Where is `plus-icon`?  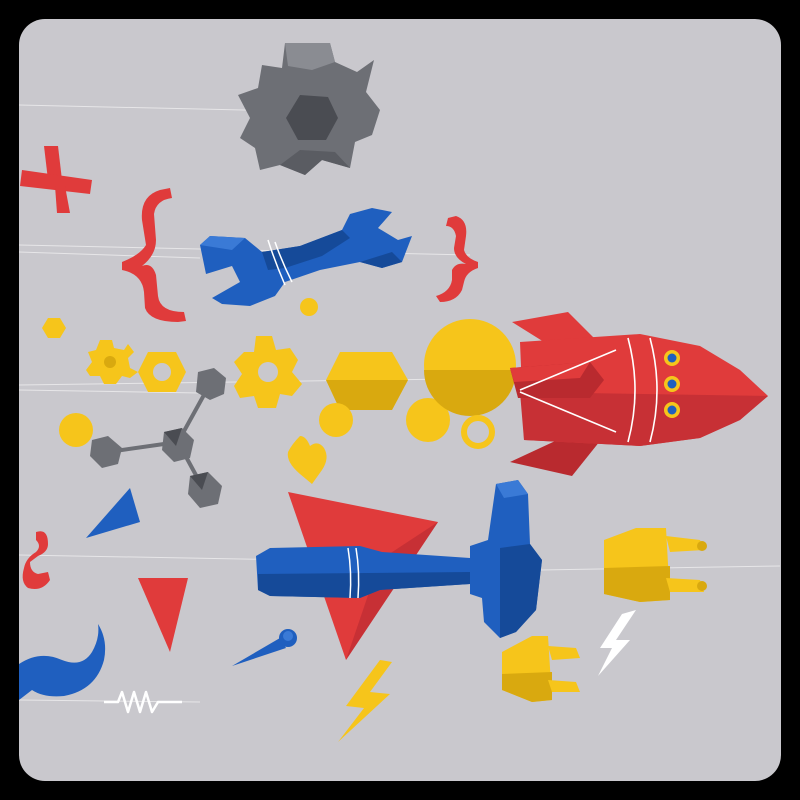 plus-icon is located at coordinates (56, 179).